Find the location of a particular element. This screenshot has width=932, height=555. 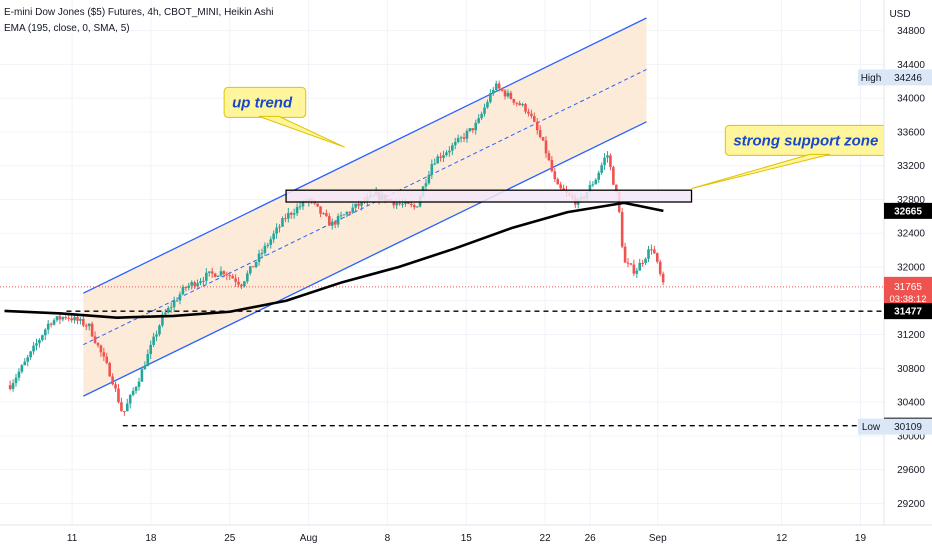

x-tick-label: 18 is located at coordinates (151, 538).